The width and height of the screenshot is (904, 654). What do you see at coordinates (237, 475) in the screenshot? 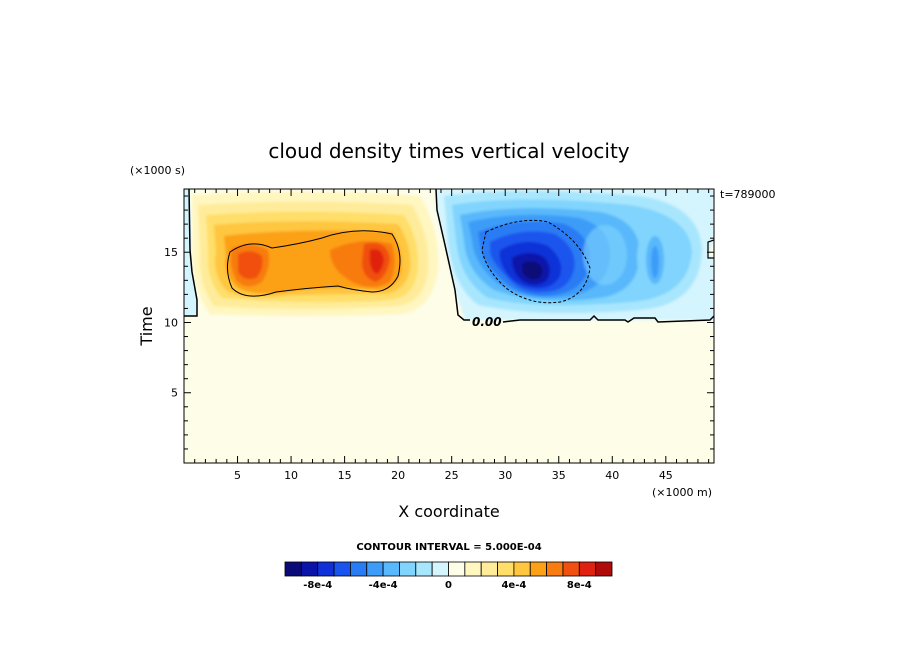
I see `x-tick-label: 5` at bounding box center [237, 475].